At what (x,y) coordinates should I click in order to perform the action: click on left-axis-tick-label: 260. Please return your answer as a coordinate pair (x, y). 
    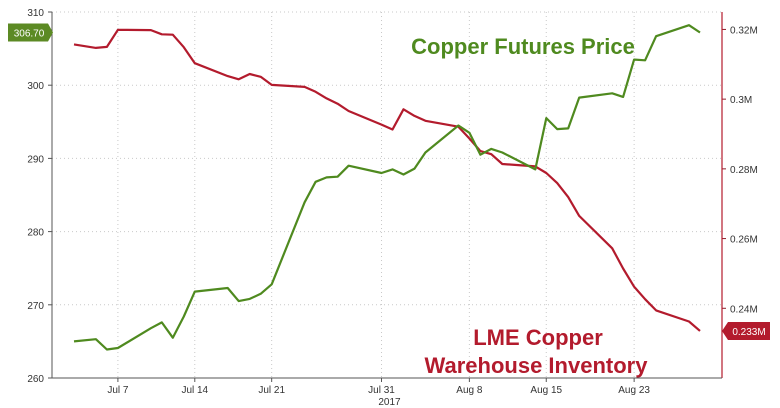
    Looking at the image, I should click on (35, 379).